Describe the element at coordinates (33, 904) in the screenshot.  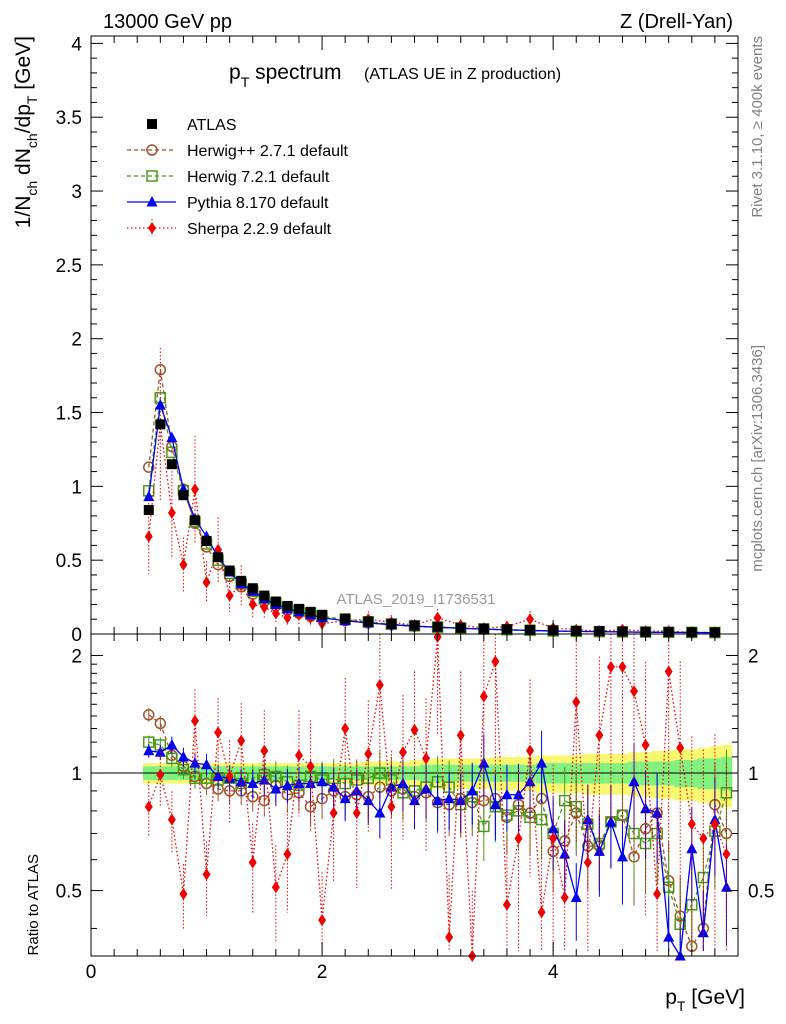
I see `ratio-ylabel: Ratio to ATLAS` at that location.